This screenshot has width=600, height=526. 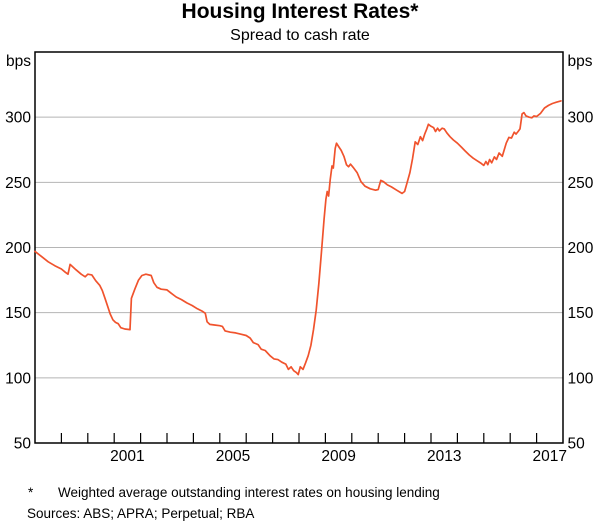 I want to click on x-tick-label-2013: 2013, so click(x=444, y=456).